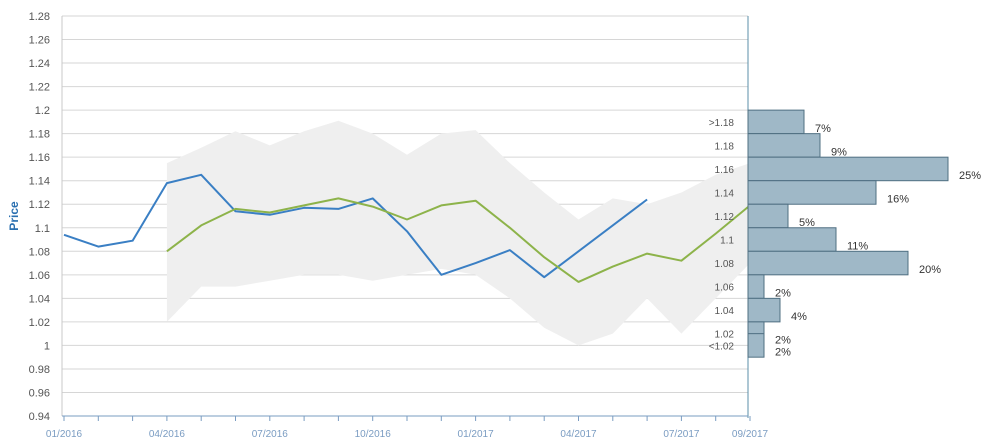 The height and width of the screenshot is (445, 991). What do you see at coordinates (39, 182) in the screenshot?
I see `y-tick-label: 1.14` at bounding box center [39, 182].